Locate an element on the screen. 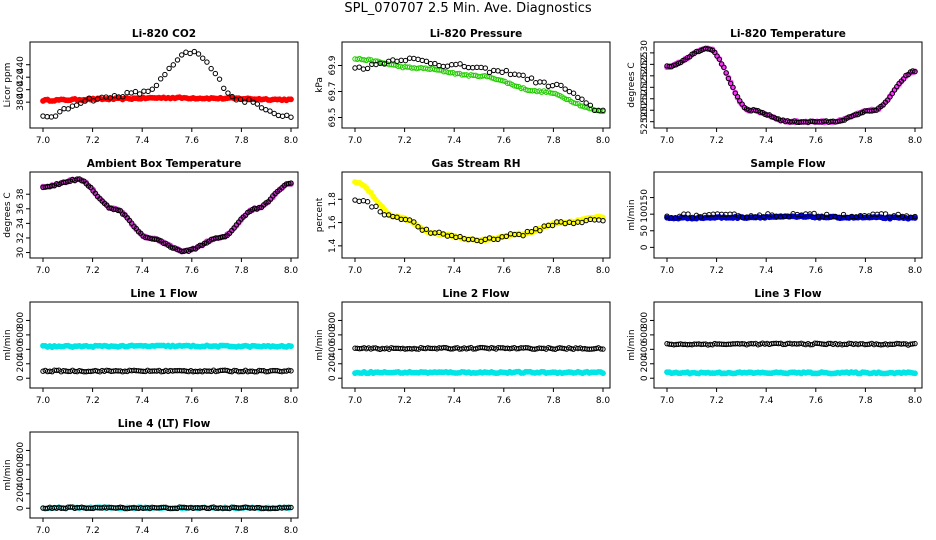  panel-title: Gas Stream RH is located at coordinates (475, 164).